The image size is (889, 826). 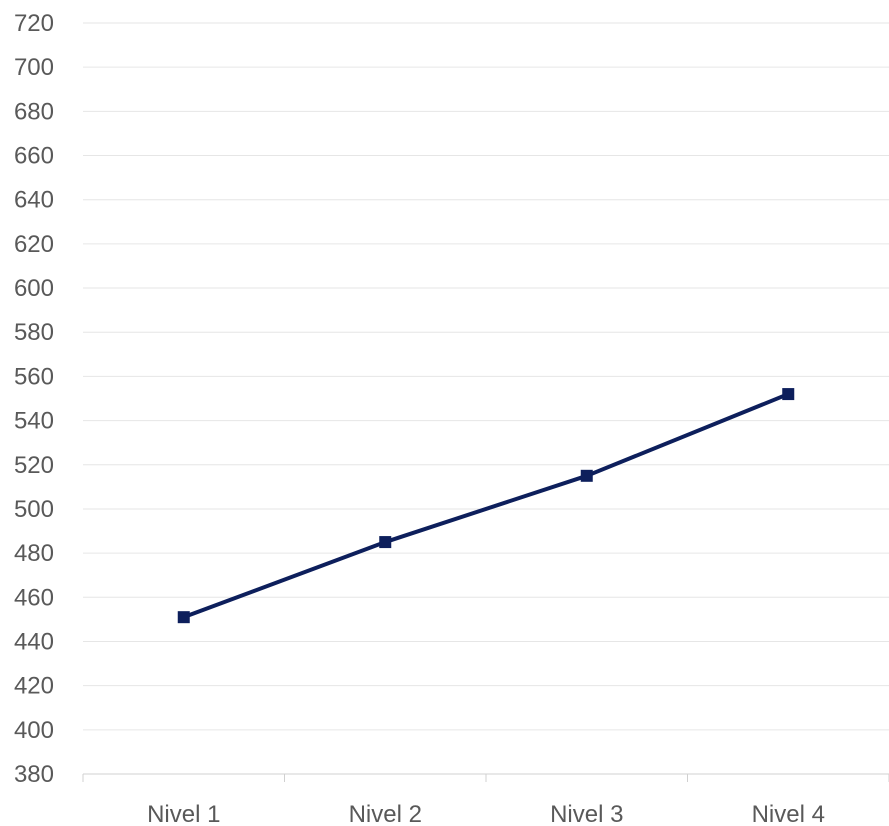 What do you see at coordinates (34, 200) in the screenshot?
I see `y-tick-label-640: 640` at bounding box center [34, 200].